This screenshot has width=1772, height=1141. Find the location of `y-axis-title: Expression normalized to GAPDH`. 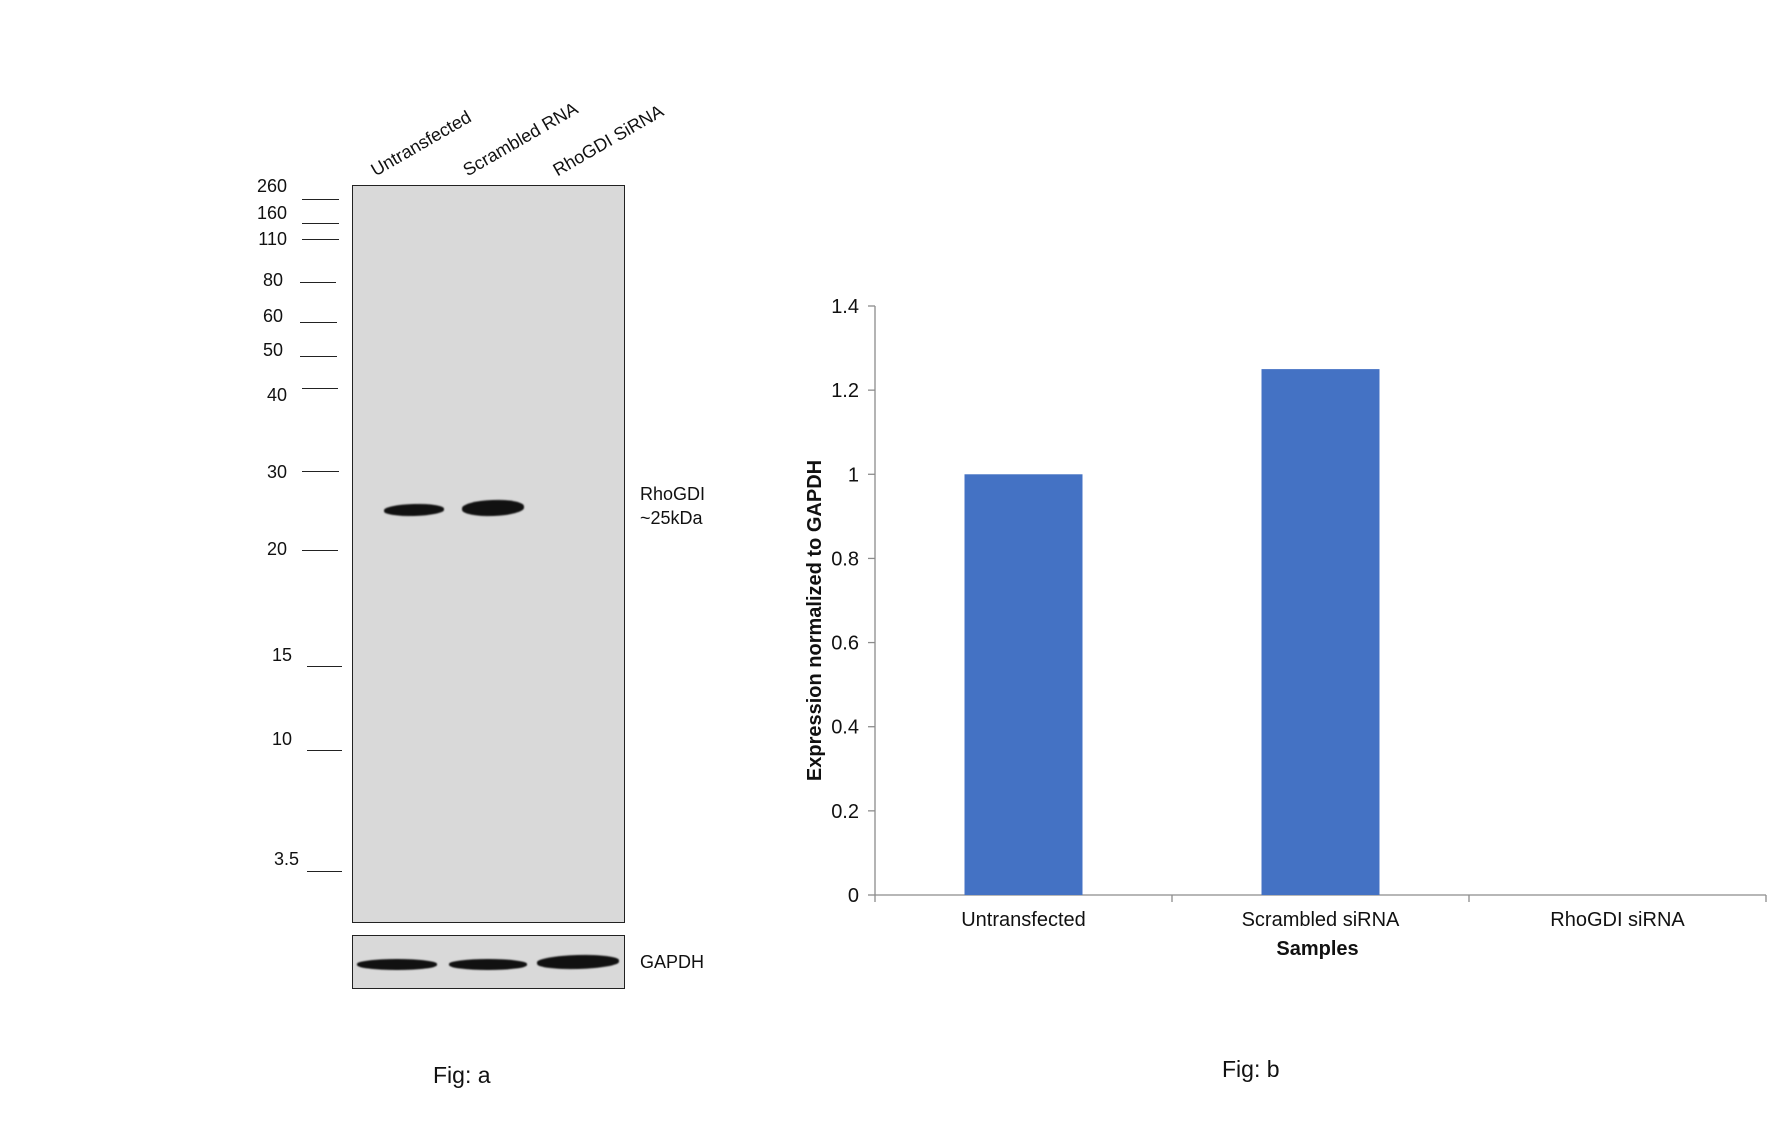

y-axis-title: Expression normalized to GAPDH is located at coordinates (815, 620).